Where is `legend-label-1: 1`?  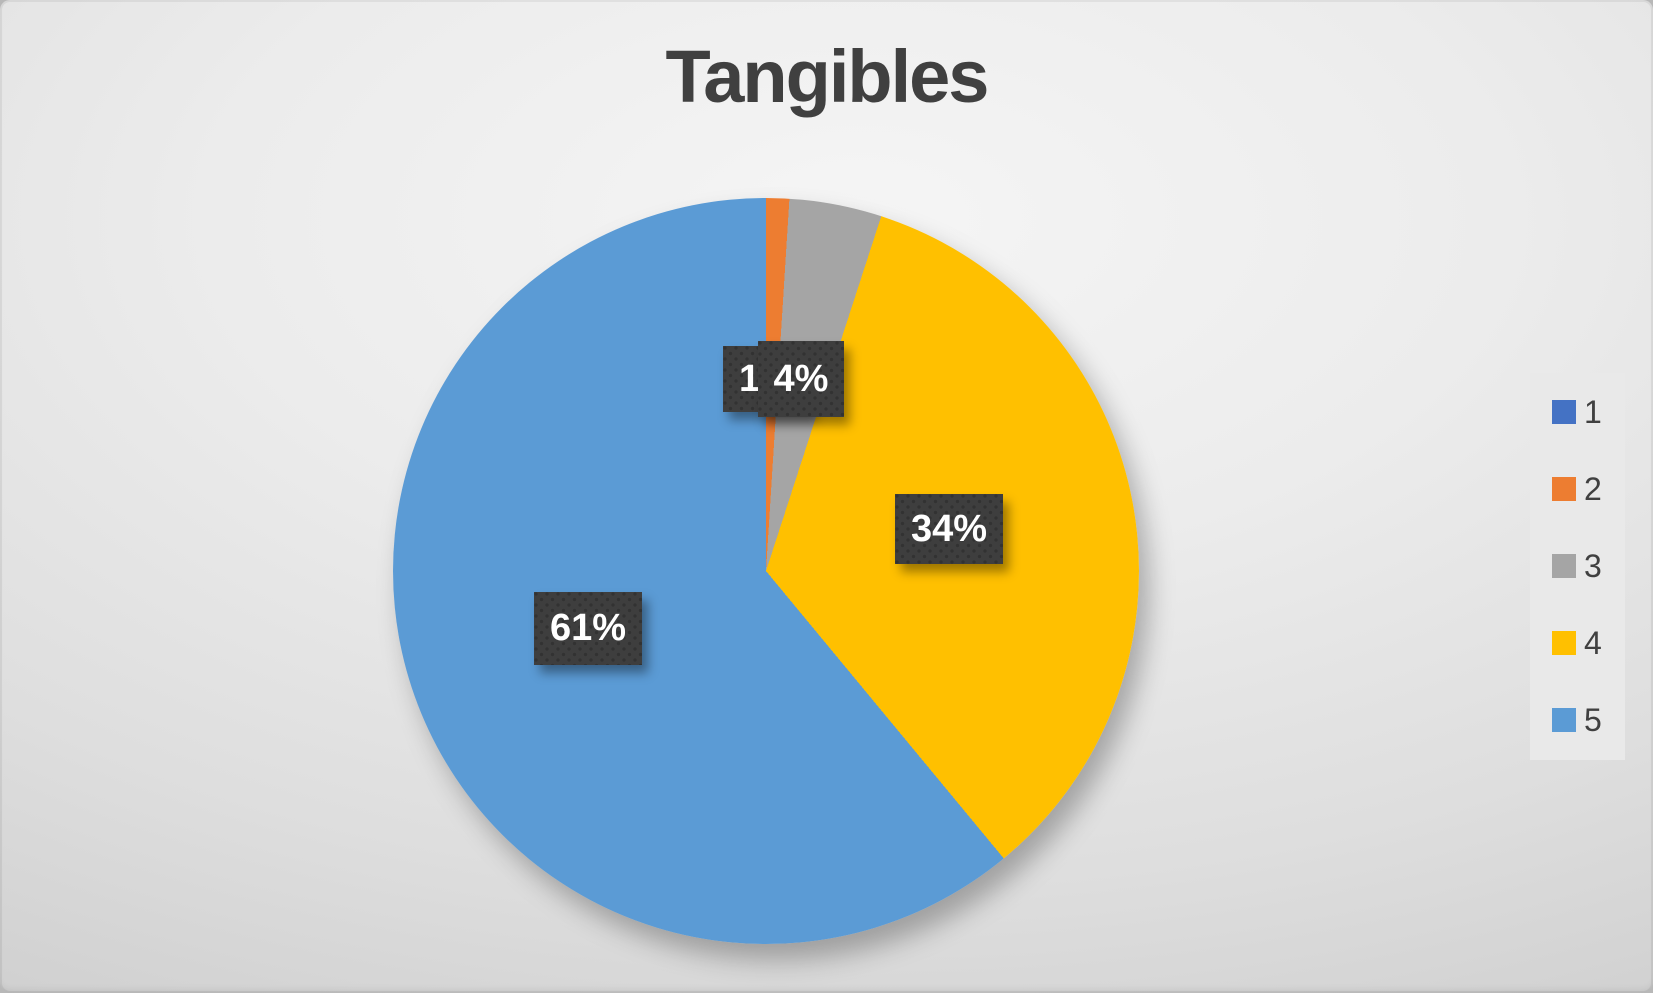 legend-label-1: 1 is located at coordinates (1593, 412).